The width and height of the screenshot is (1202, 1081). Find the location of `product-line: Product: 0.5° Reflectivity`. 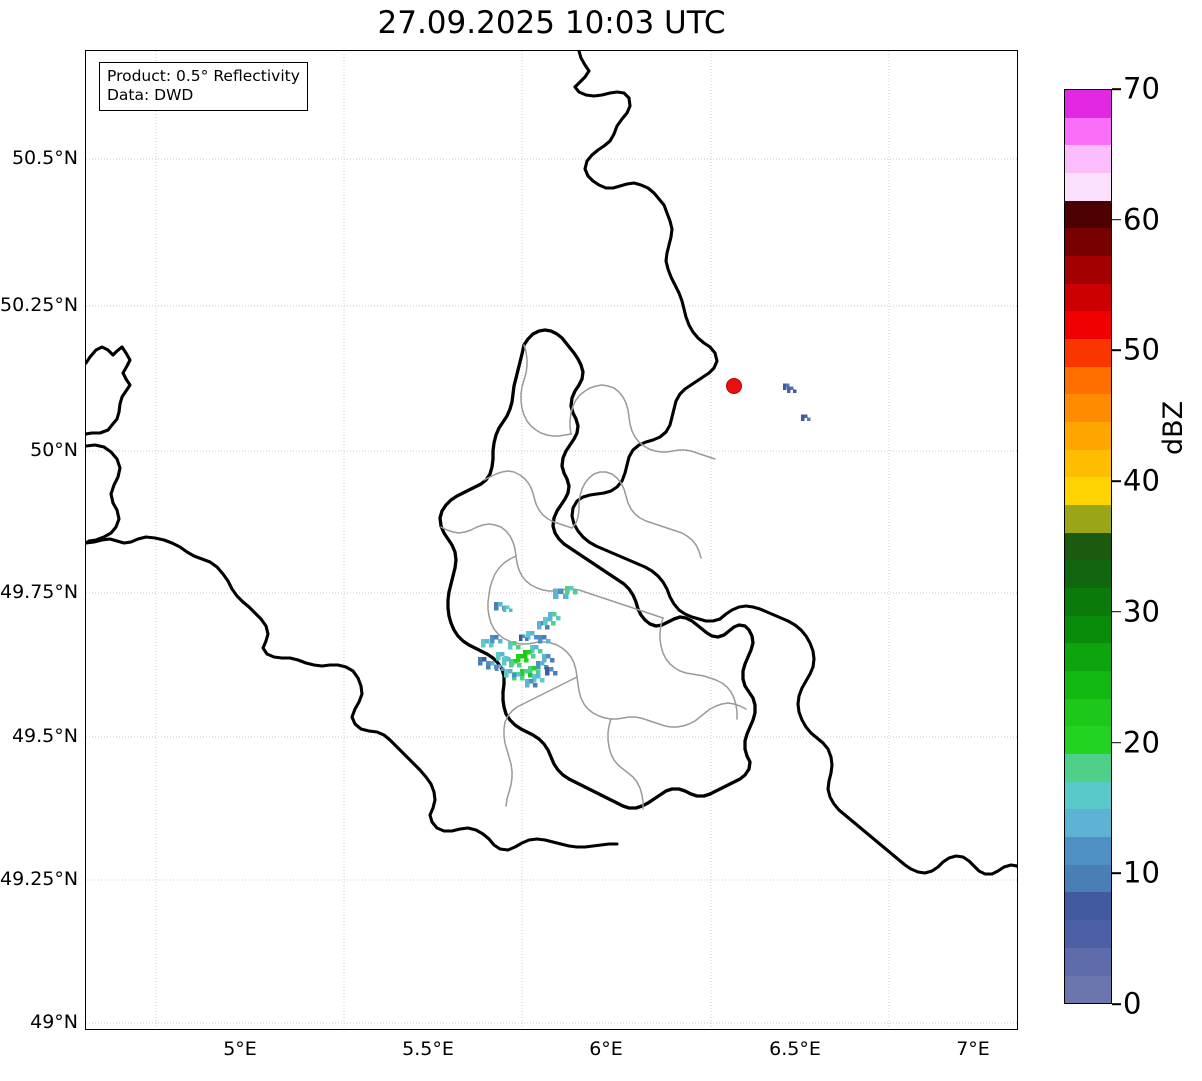

product-line: Product: 0.5° Reflectivity is located at coordinates (203, 76).